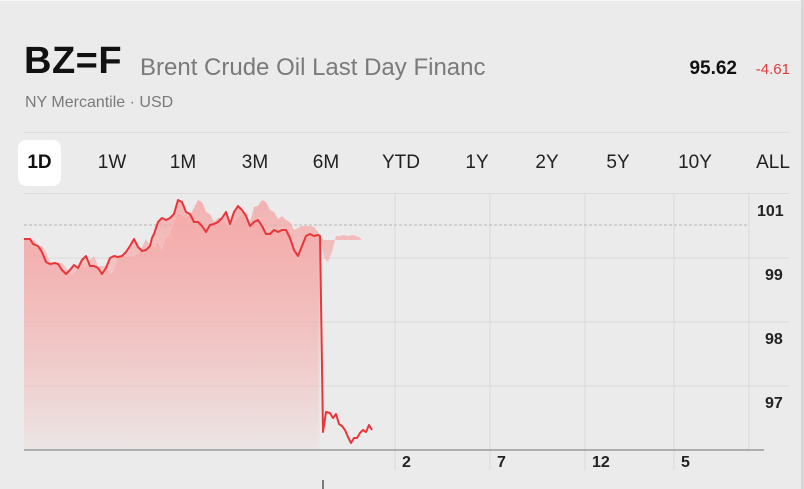 The height and width of the screenshot is (489, 804). I want to click on x-tick-12: 12, so click(601, 462).